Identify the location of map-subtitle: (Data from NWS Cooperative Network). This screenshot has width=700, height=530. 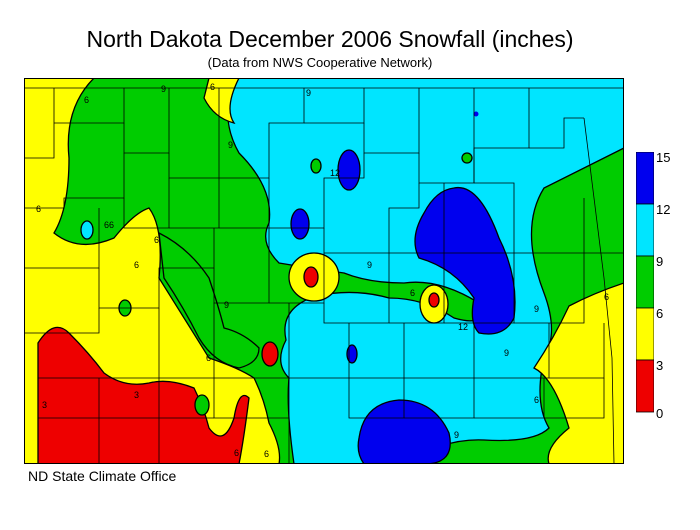
(320, 62).